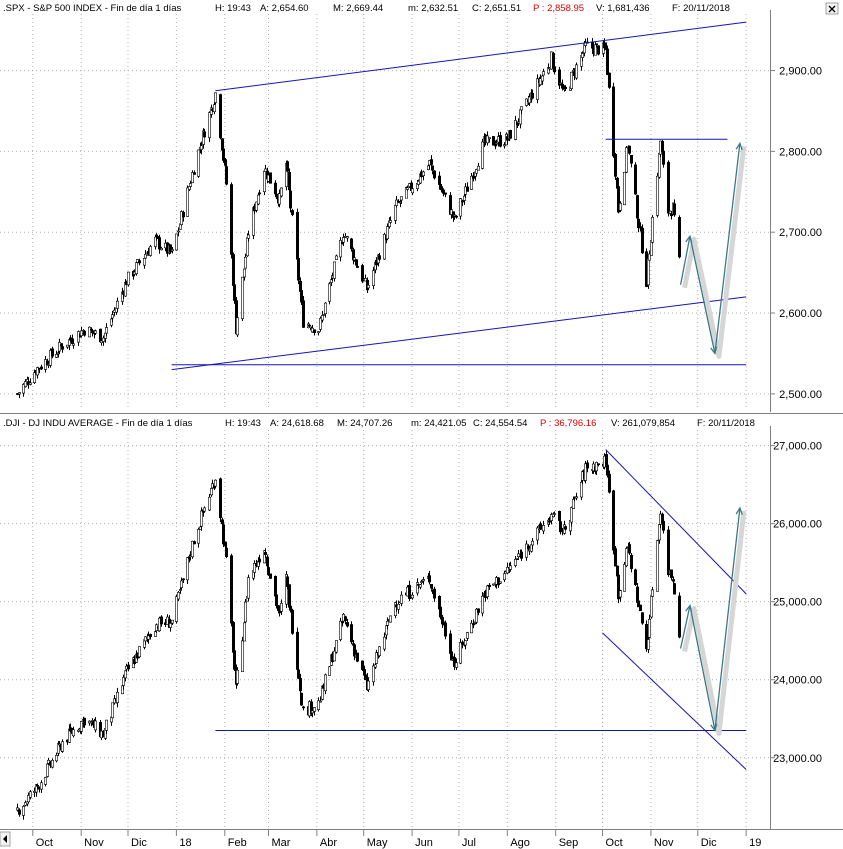 The width and height of the screenshot is (843, 849). I want to click on dji-header-open: A: 24,618.68, so click(297, 423).